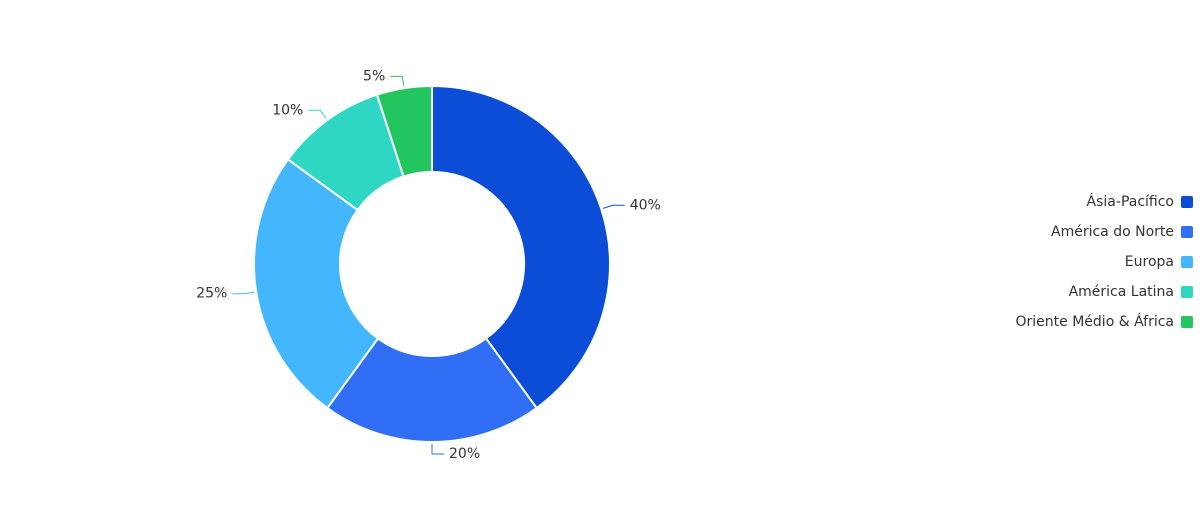  What do you see at coordinates (1095, 321) in the screenshot?
I see `legend-label: Oriente Médio & África` at bounding box center [1095, 321].